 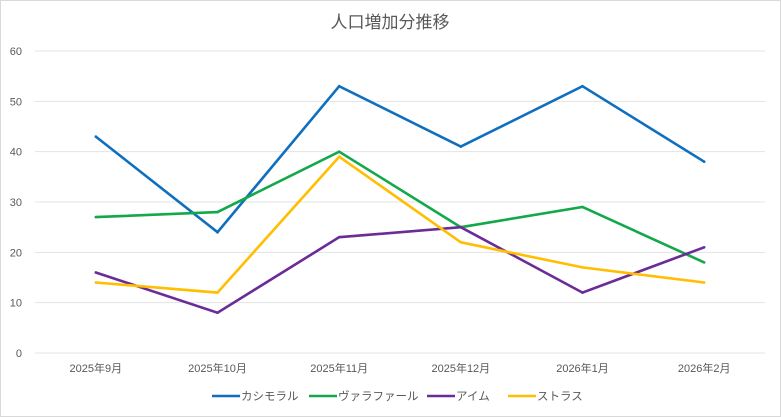 What do you see at coordinates (96, 368) in the screenshot?
I see `x-tick-label: 2025年9月` at bounding box center [96, 368].